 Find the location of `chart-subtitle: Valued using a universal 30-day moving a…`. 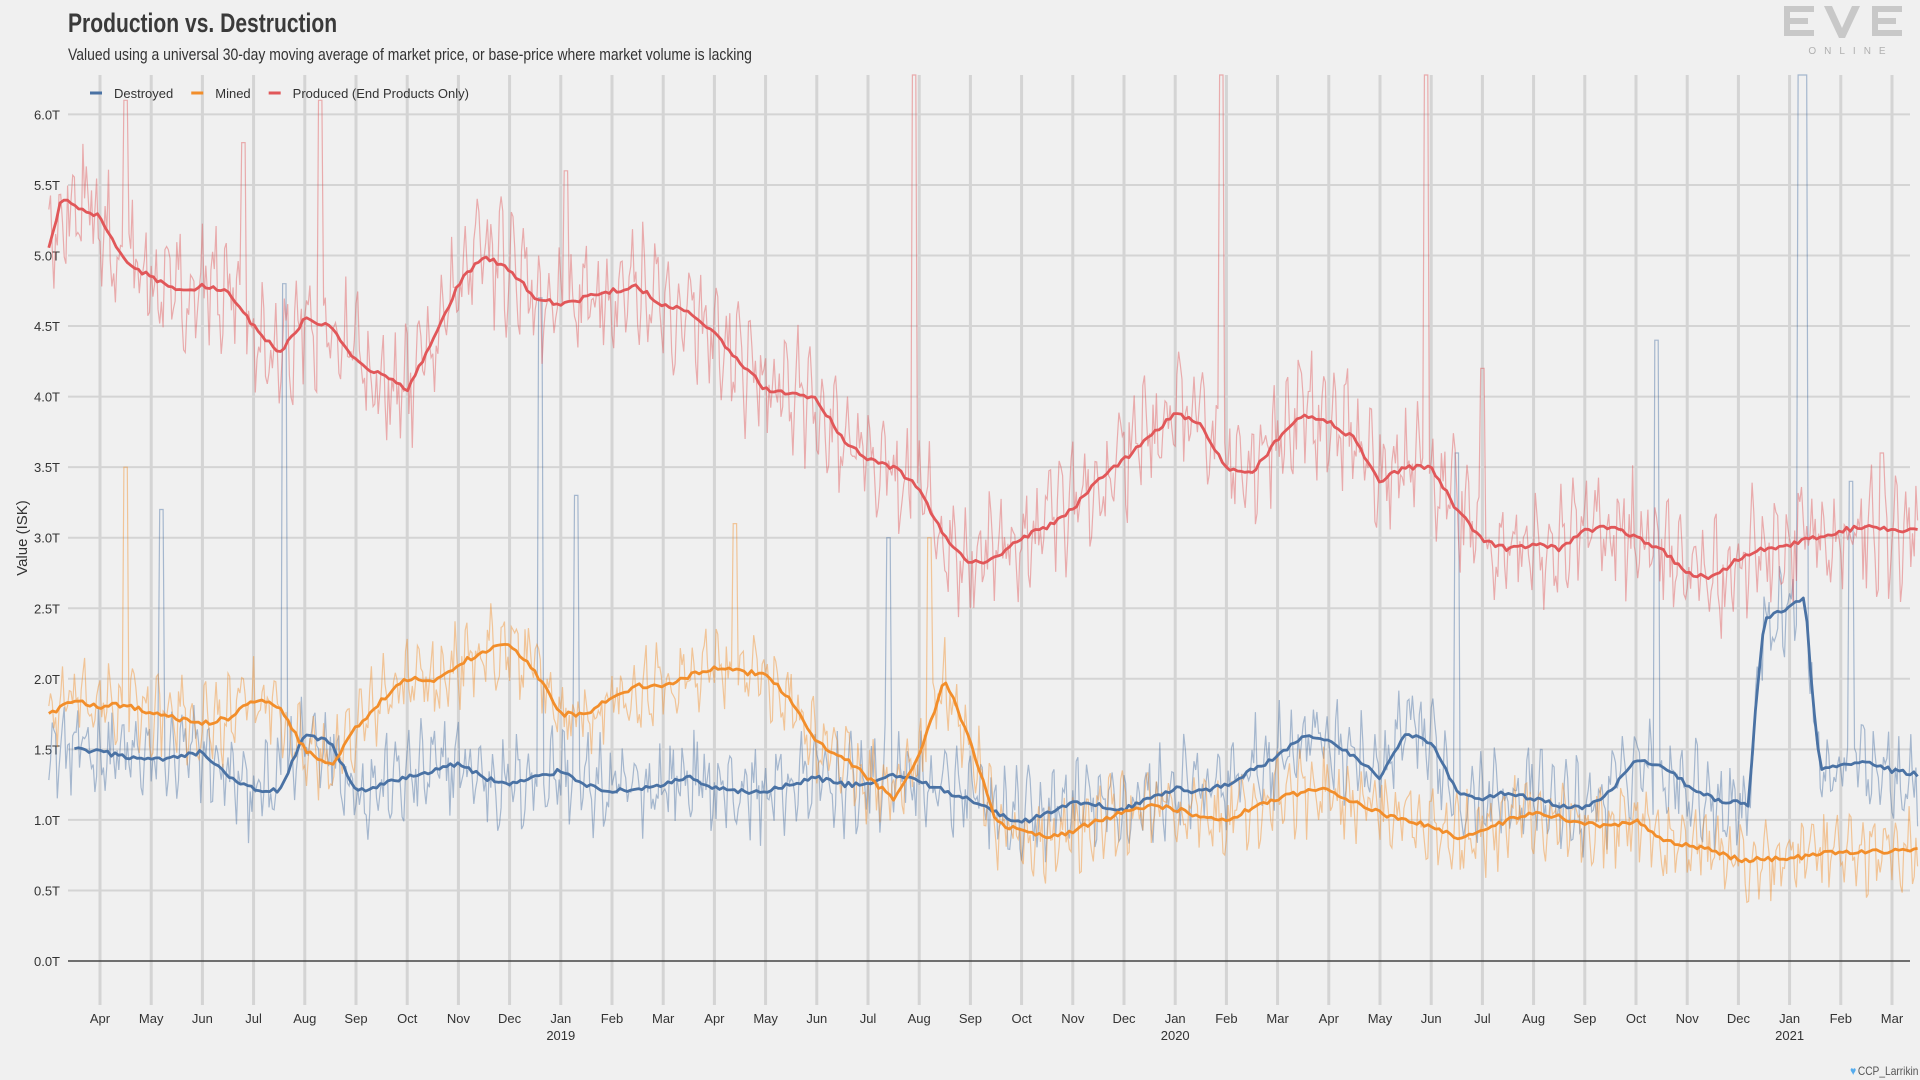

chart-subtitle: Valued using a universal 30-day moving a… is located at coordinates (410, 54).